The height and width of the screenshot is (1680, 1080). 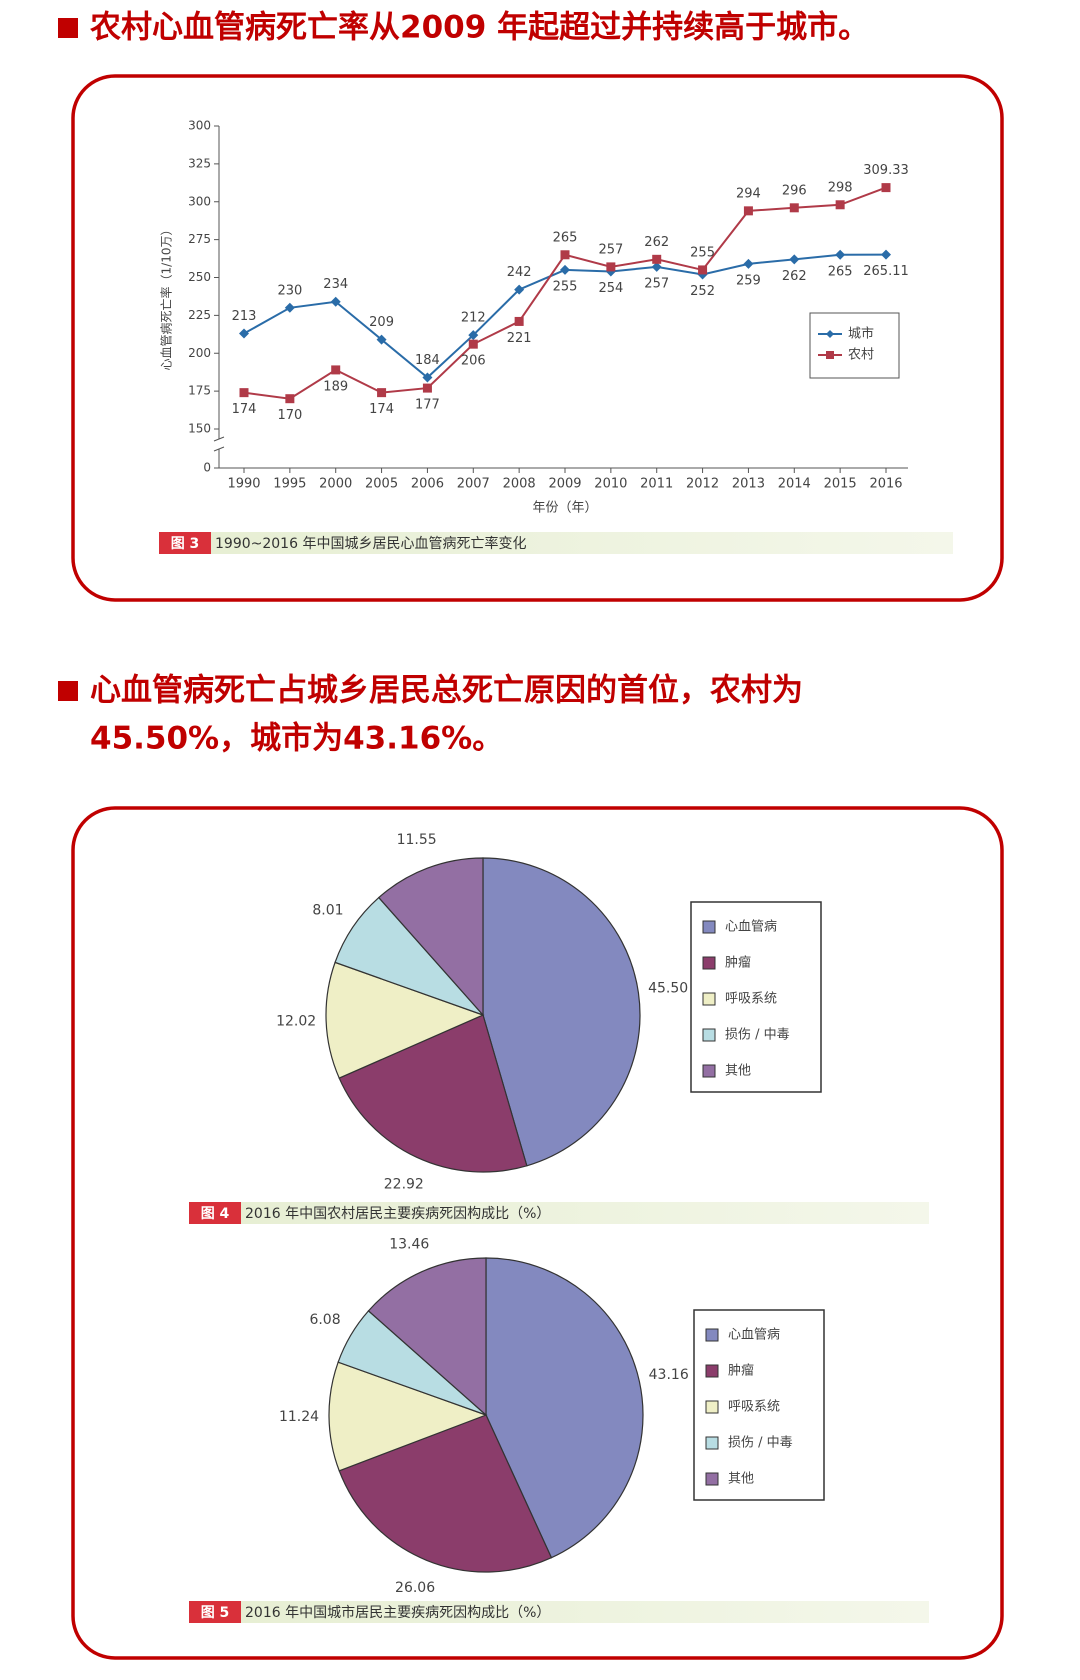 What do you see at coordinates (397, 1612) in the screenshot?
I see `caption: 2016 年中国城市居民主要疾病死因构成比（%）` at bounding box center [397, 1612].